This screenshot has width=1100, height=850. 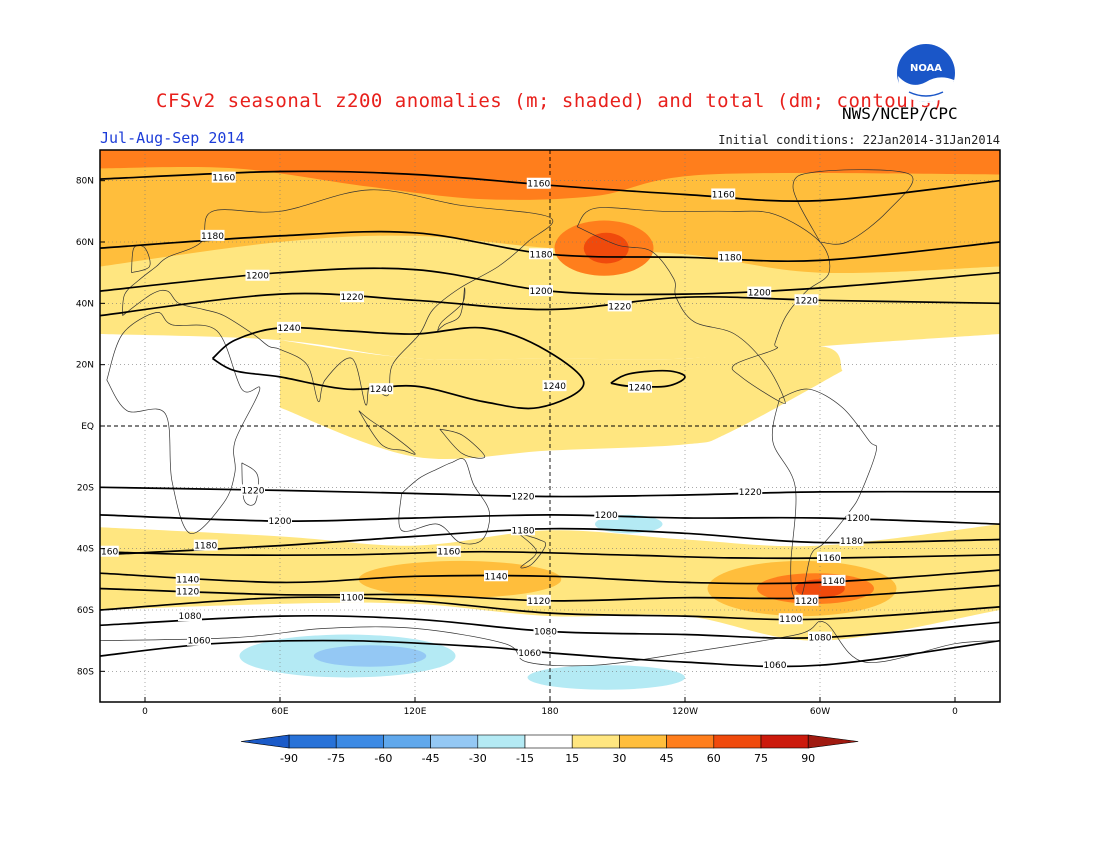 I want to click on colorbar-tick-label: 45, so click(x=667, y=758).